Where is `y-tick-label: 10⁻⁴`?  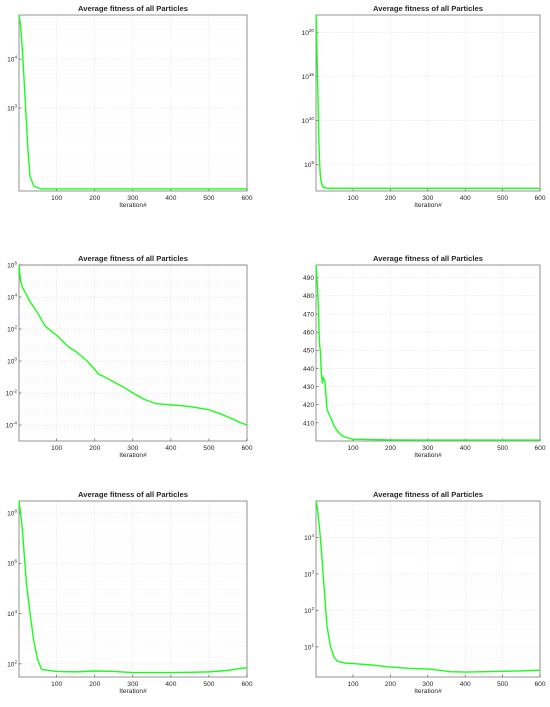
y-tick-label: 10⁻⁴ is located at coordinates (12, 424).